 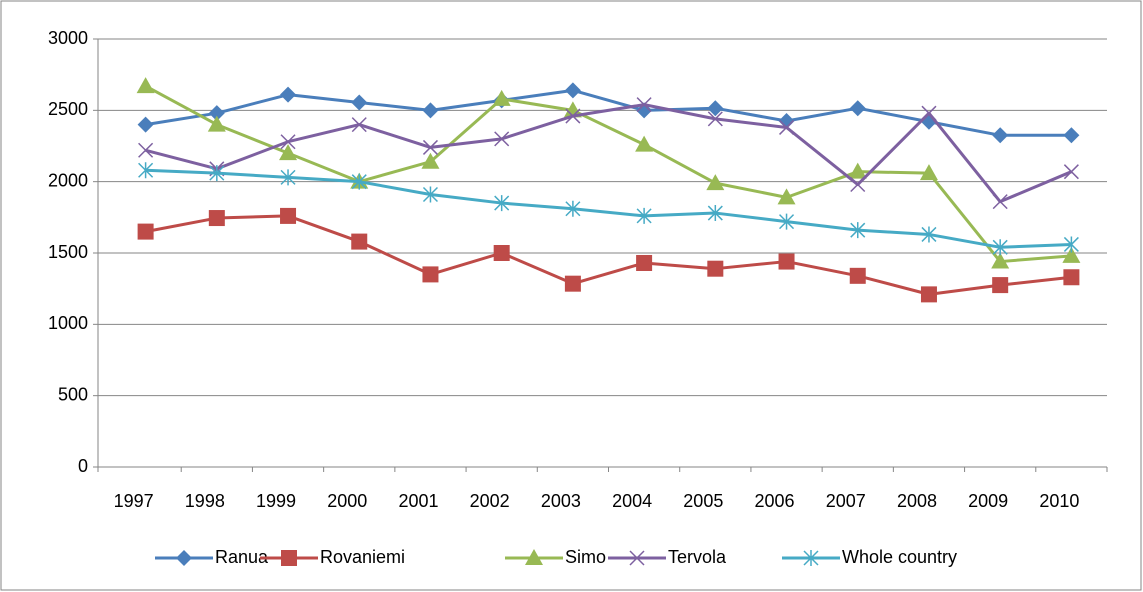 I want to click on x-tick-label: 1999, so click(x=276, y=501).